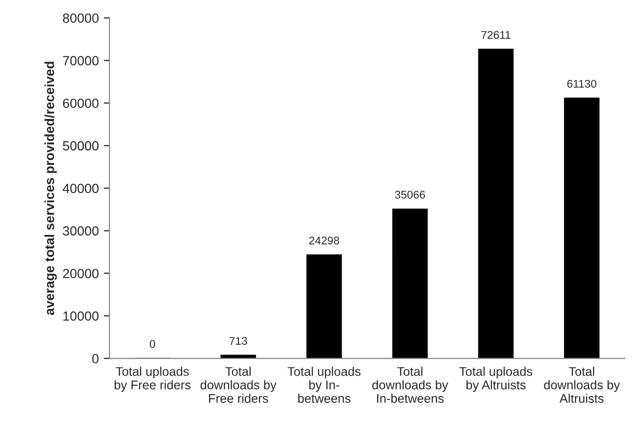  I want to click on data-label: 713, so click(239, 340).